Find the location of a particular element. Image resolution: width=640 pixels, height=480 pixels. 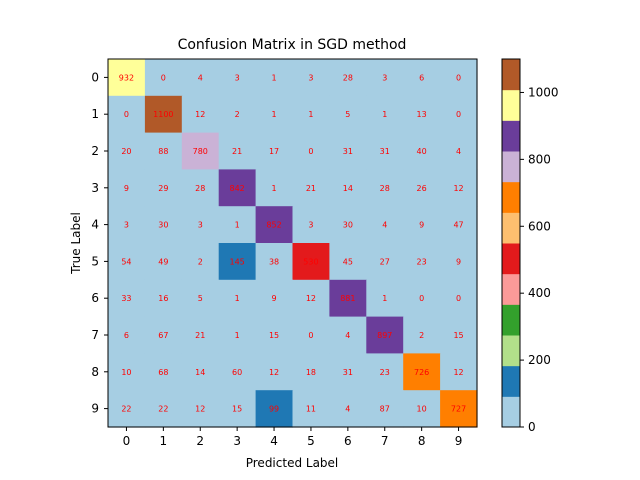

cell-value-label: 67 is located at coordinates (163, 335).